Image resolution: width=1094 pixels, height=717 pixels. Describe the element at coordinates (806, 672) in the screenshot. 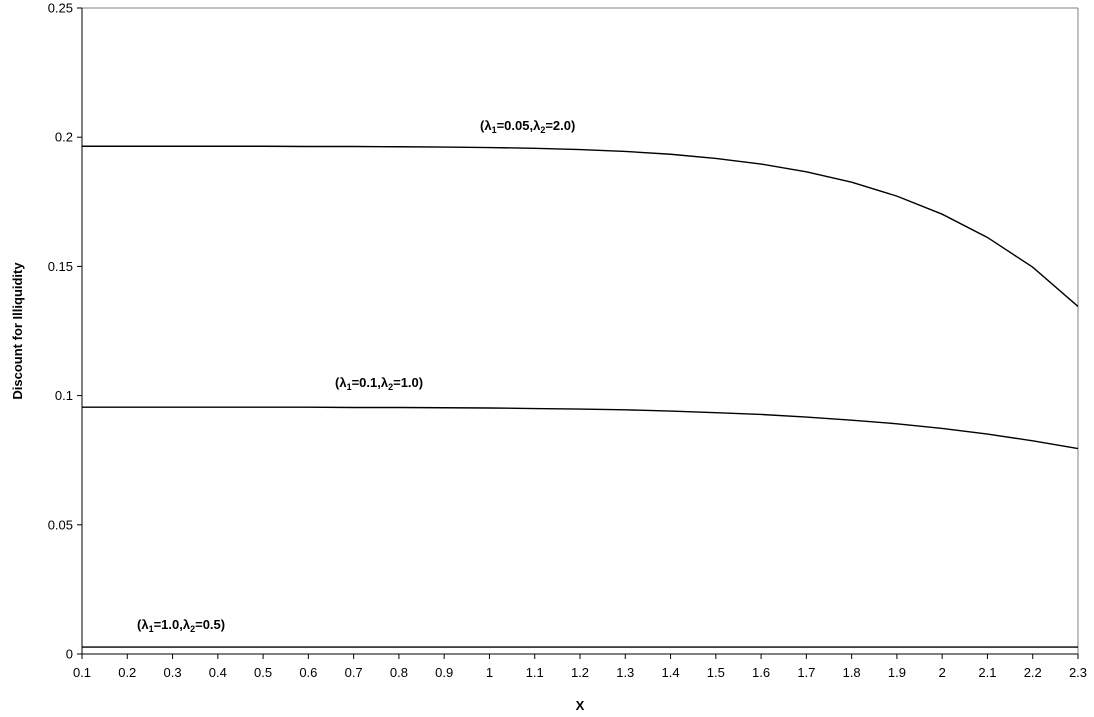

I see `x-tick-label: 1.7` at that location.